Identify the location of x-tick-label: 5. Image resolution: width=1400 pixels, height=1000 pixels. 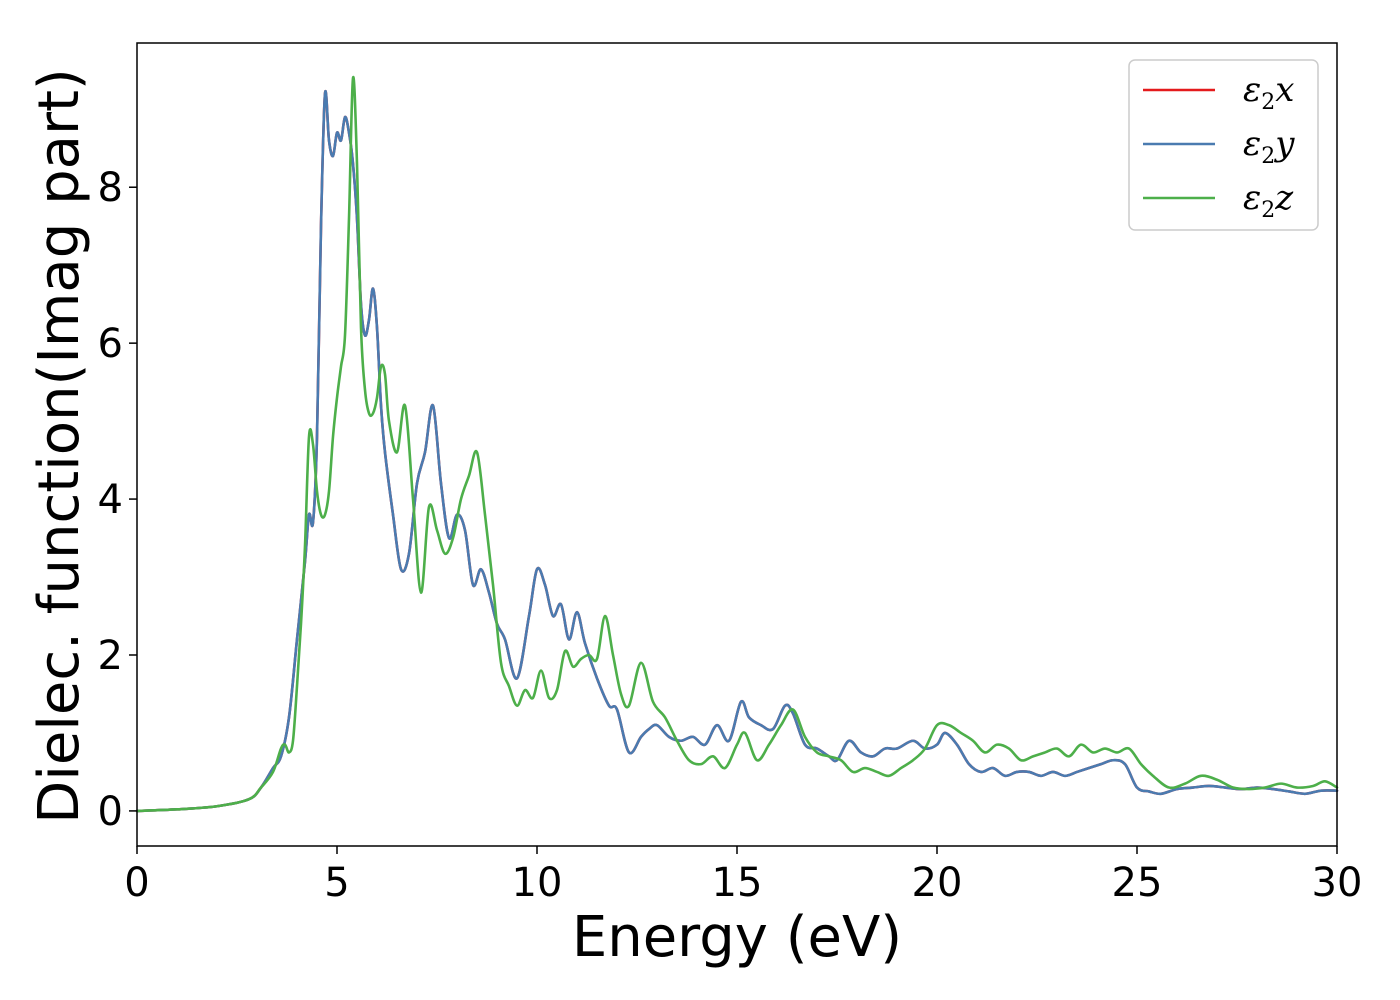
(336, 883).